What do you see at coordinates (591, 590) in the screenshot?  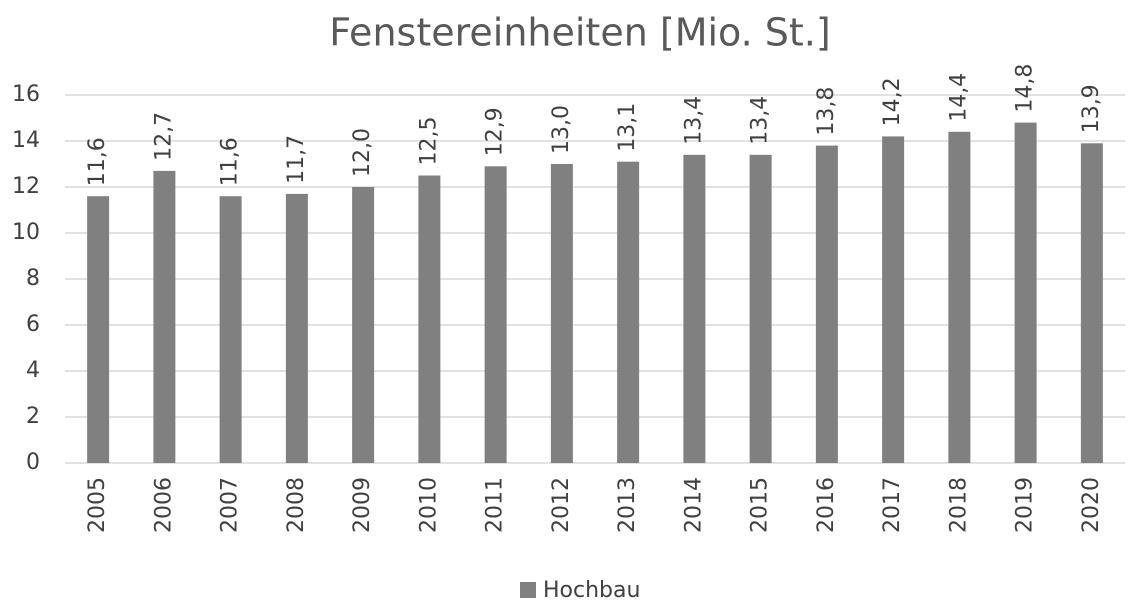 I see `legend-label: Hochbau` at bounding box center [591, 590].